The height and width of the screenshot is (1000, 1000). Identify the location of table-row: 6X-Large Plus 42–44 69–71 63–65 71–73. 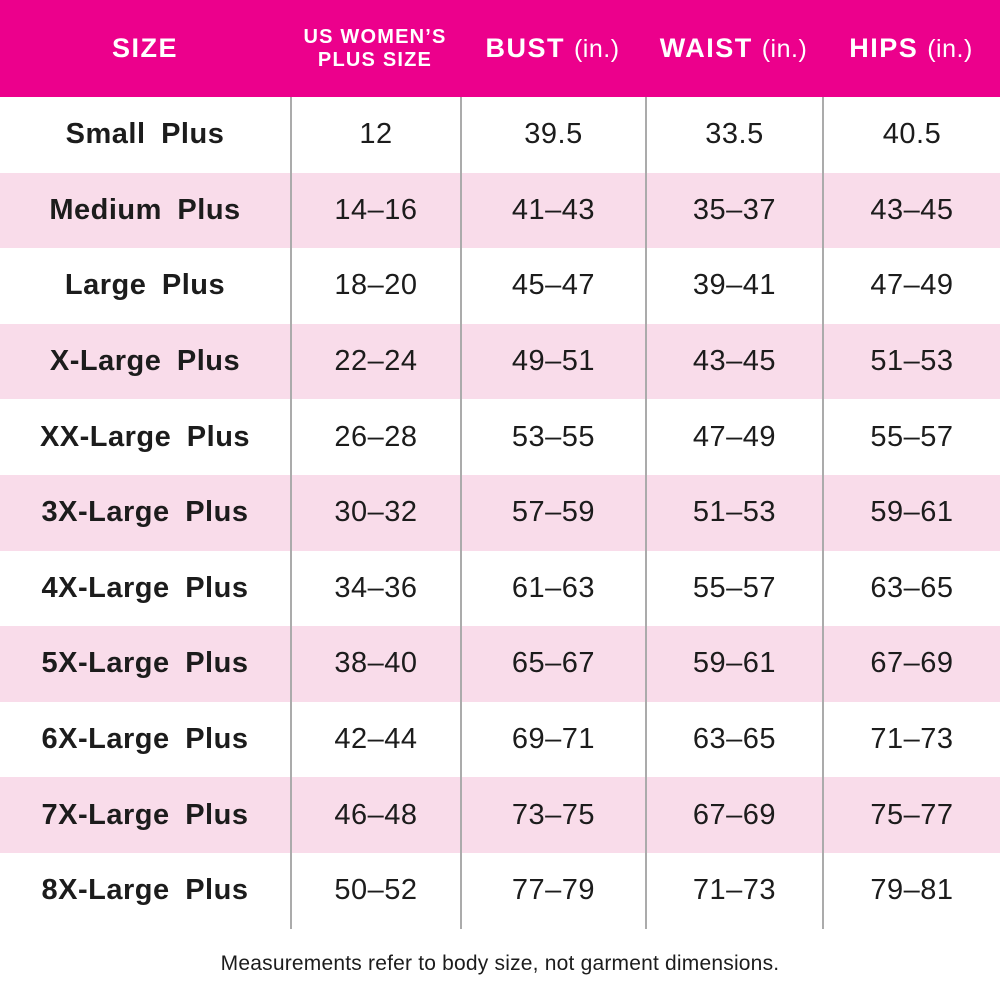
(500, 739).